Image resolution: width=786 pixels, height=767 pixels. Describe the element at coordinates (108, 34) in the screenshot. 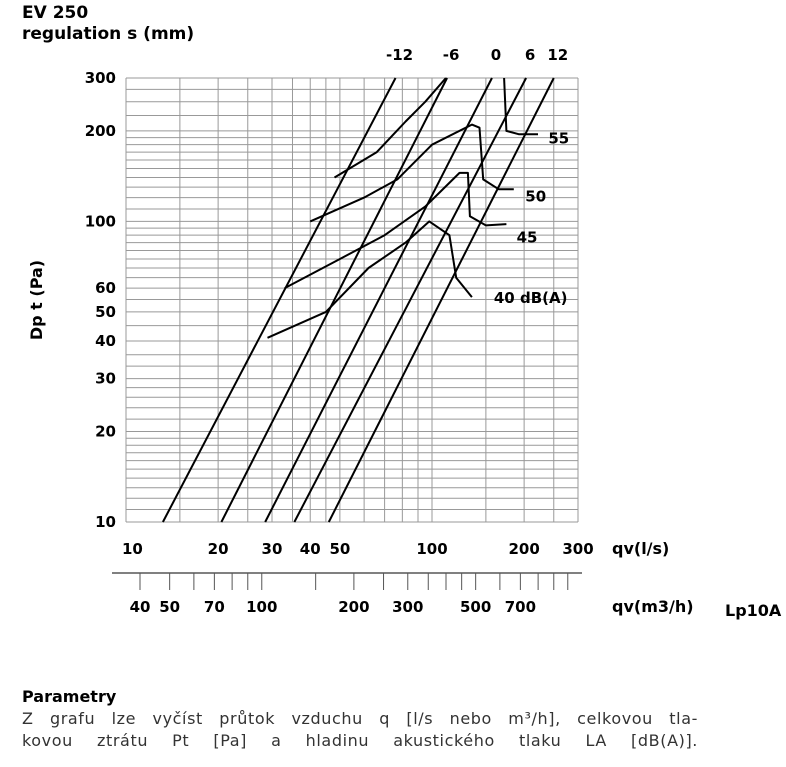

I see `chart-subtitle: regulation s (mm)` at that location.